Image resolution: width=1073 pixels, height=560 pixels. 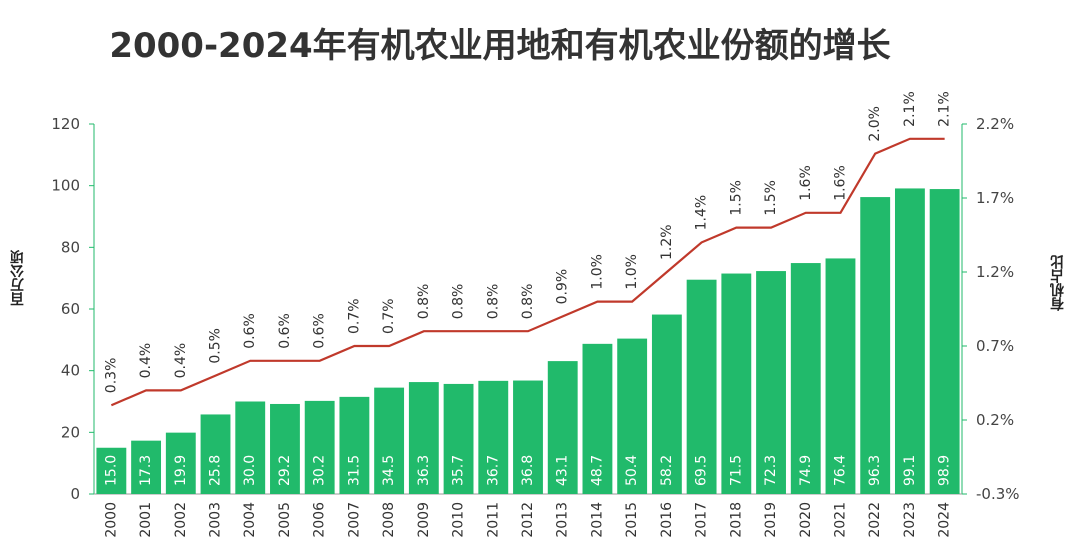 I want to click on x-tick-label: 2003, so click(x=216, y=520).